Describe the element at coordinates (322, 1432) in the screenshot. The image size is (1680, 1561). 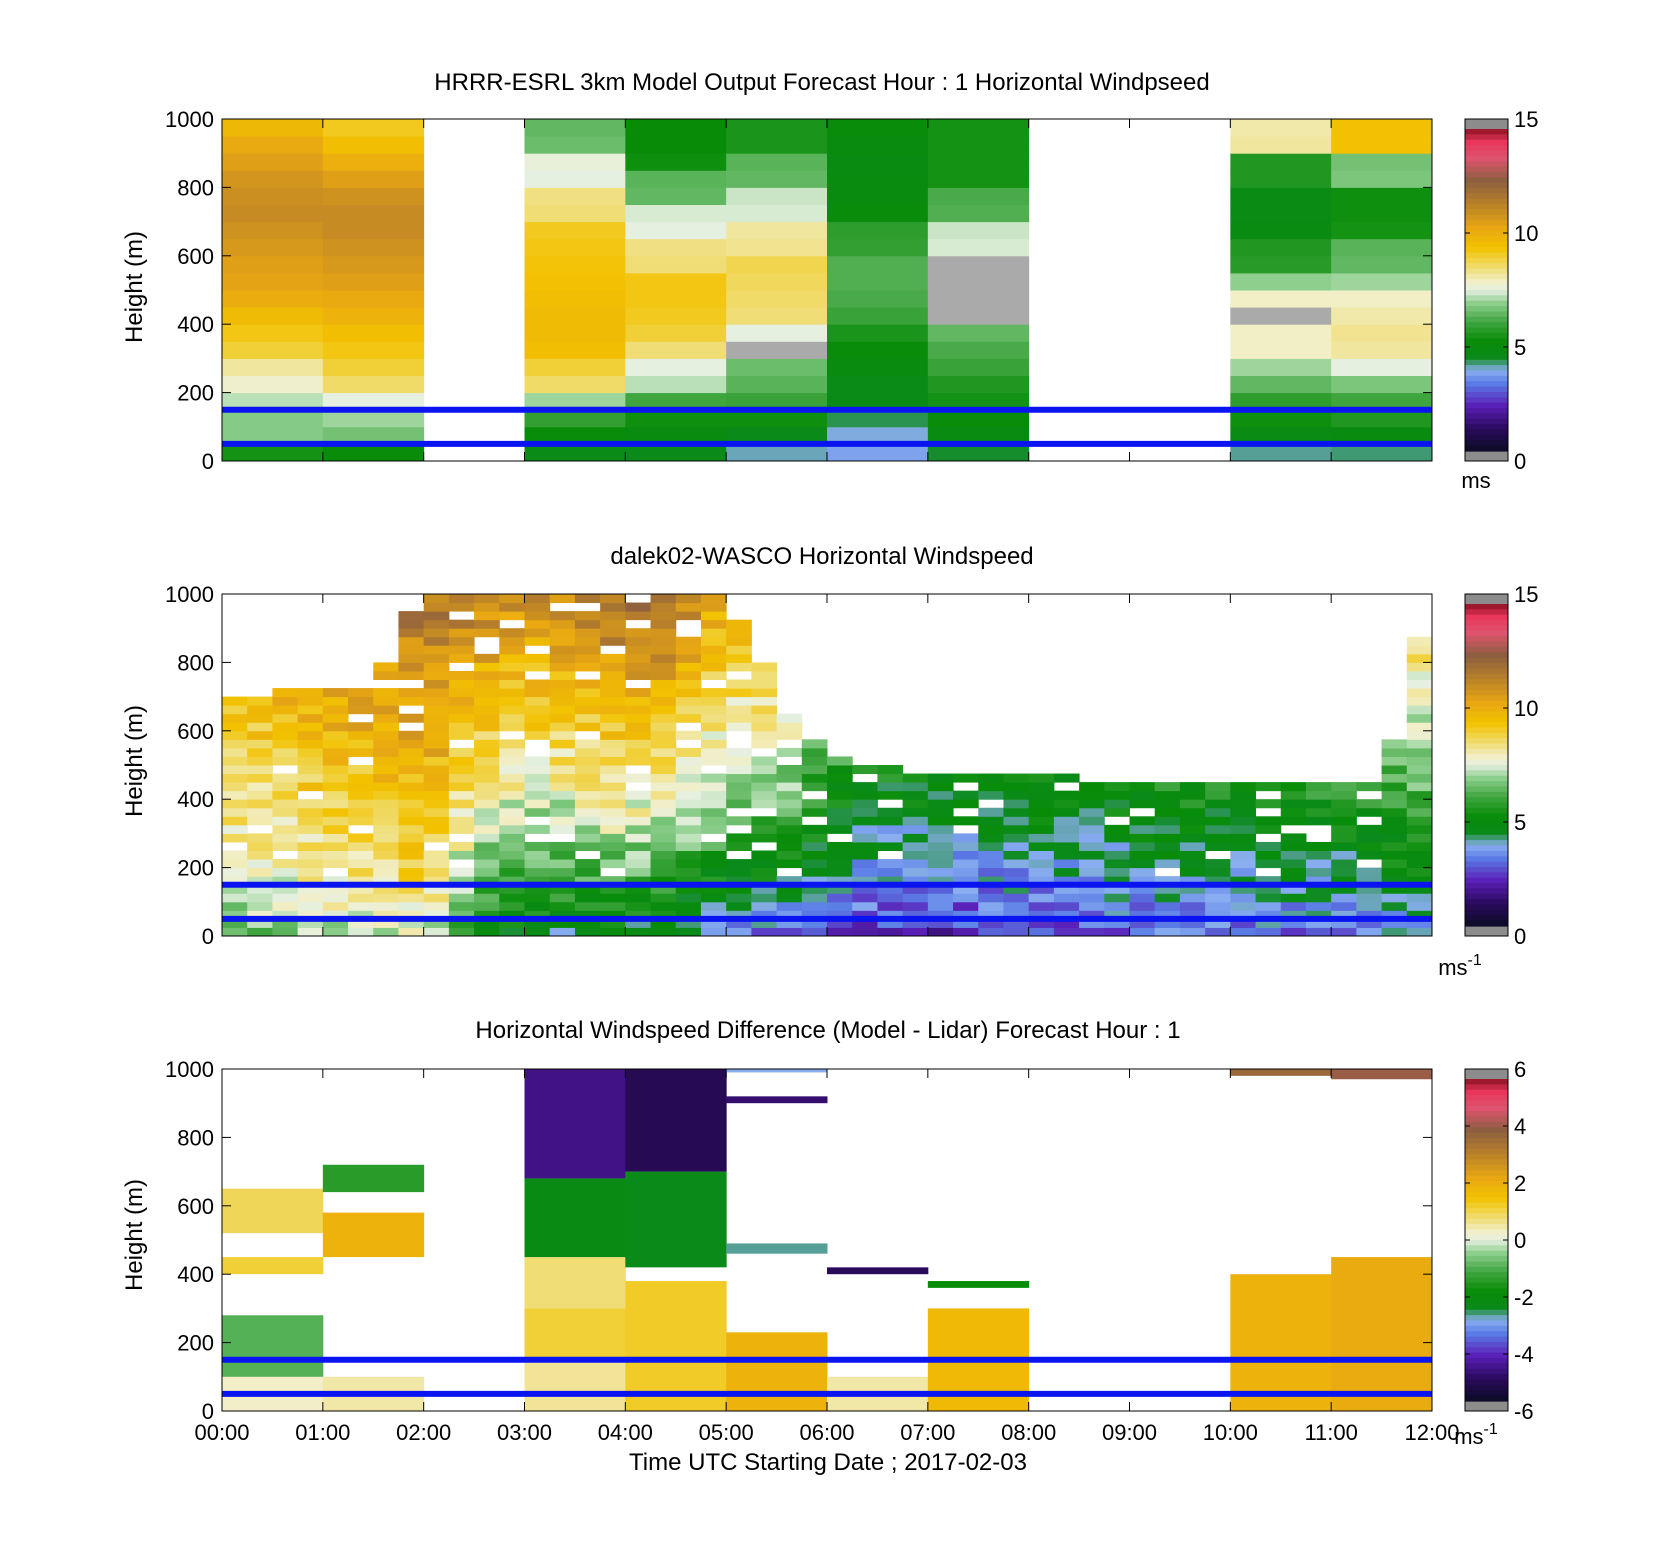
I see `diff-xtick-label: 01:00` at that location.